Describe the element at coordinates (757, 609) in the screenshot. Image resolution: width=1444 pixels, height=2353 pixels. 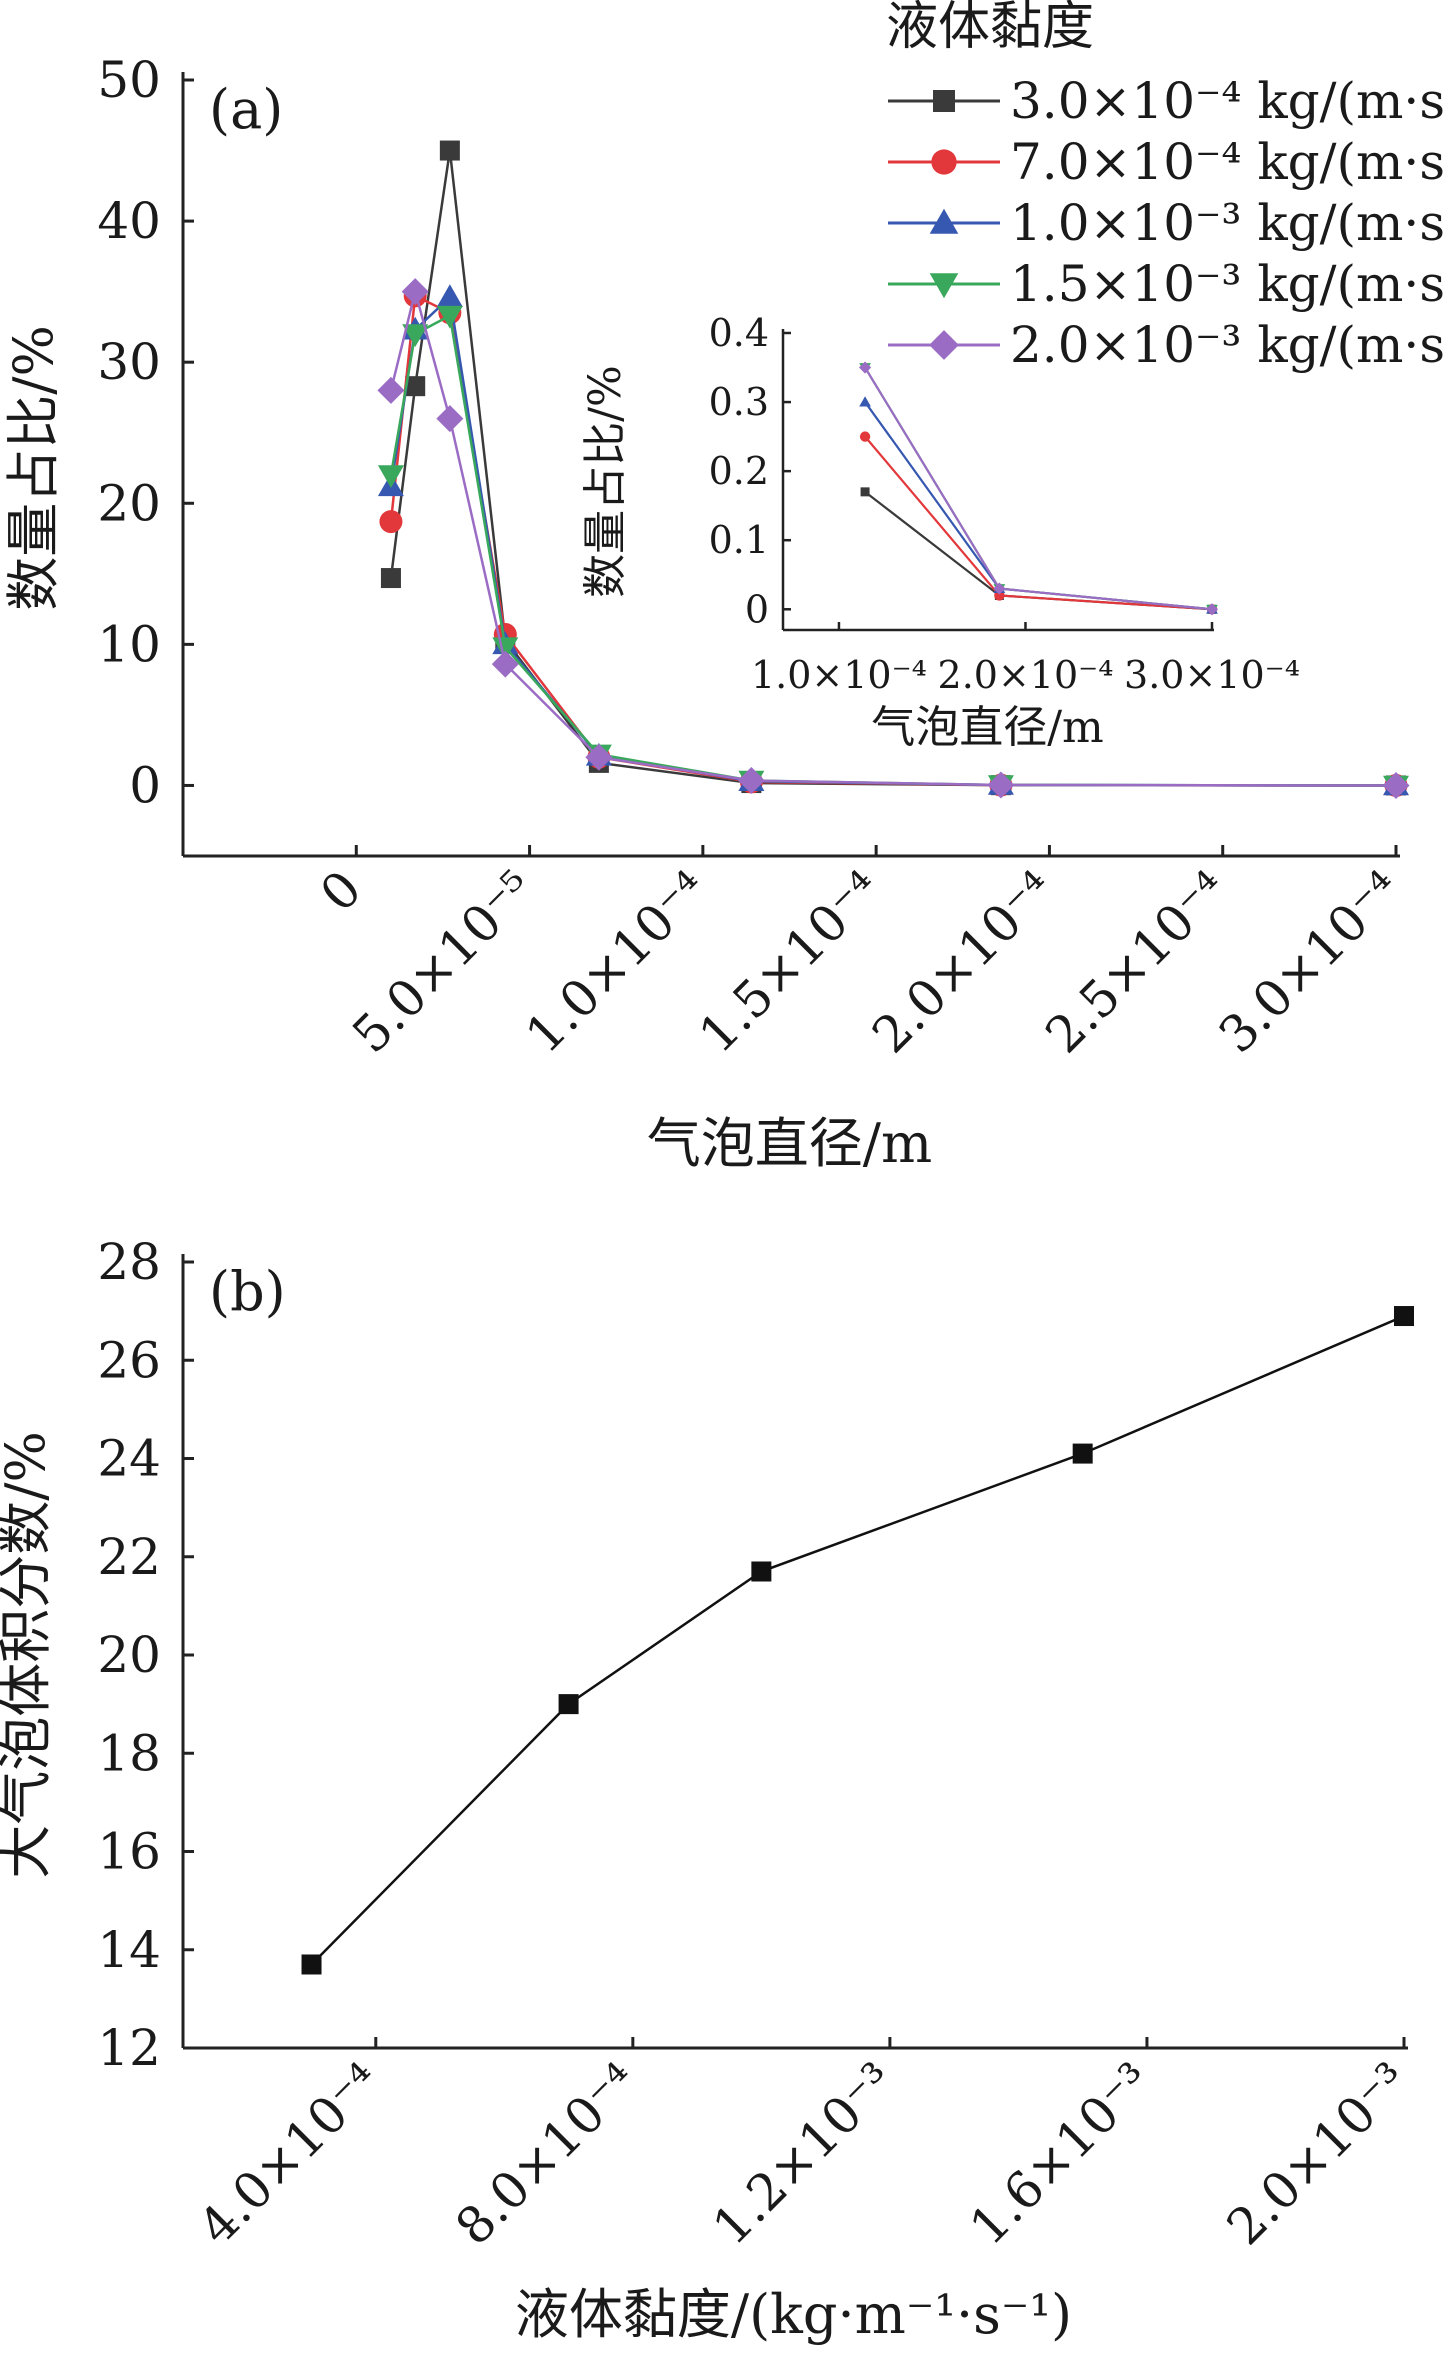
I see `inset-y-tick-label: 0` at that location.